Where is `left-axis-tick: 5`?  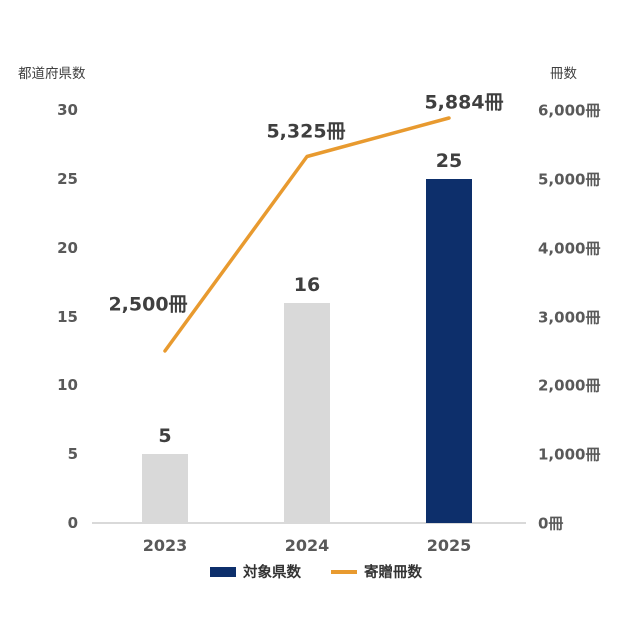 left-axis-tick: 5 is located at coordinates (72, 454).